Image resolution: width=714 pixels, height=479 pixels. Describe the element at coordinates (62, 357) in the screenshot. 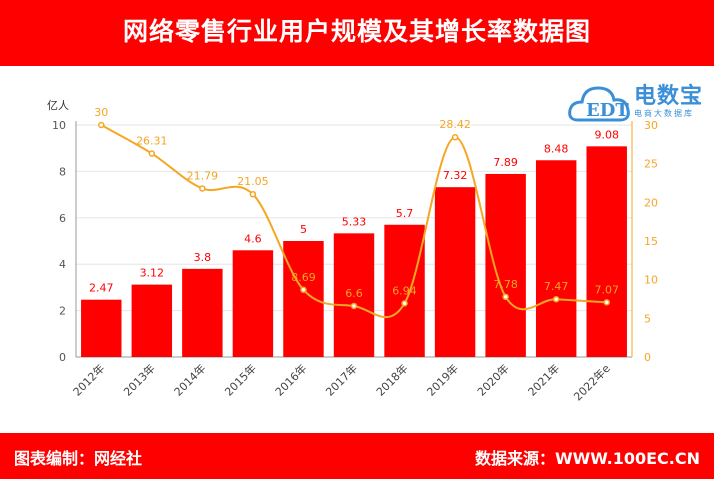

I see `y-tick-label: 0` at that location.